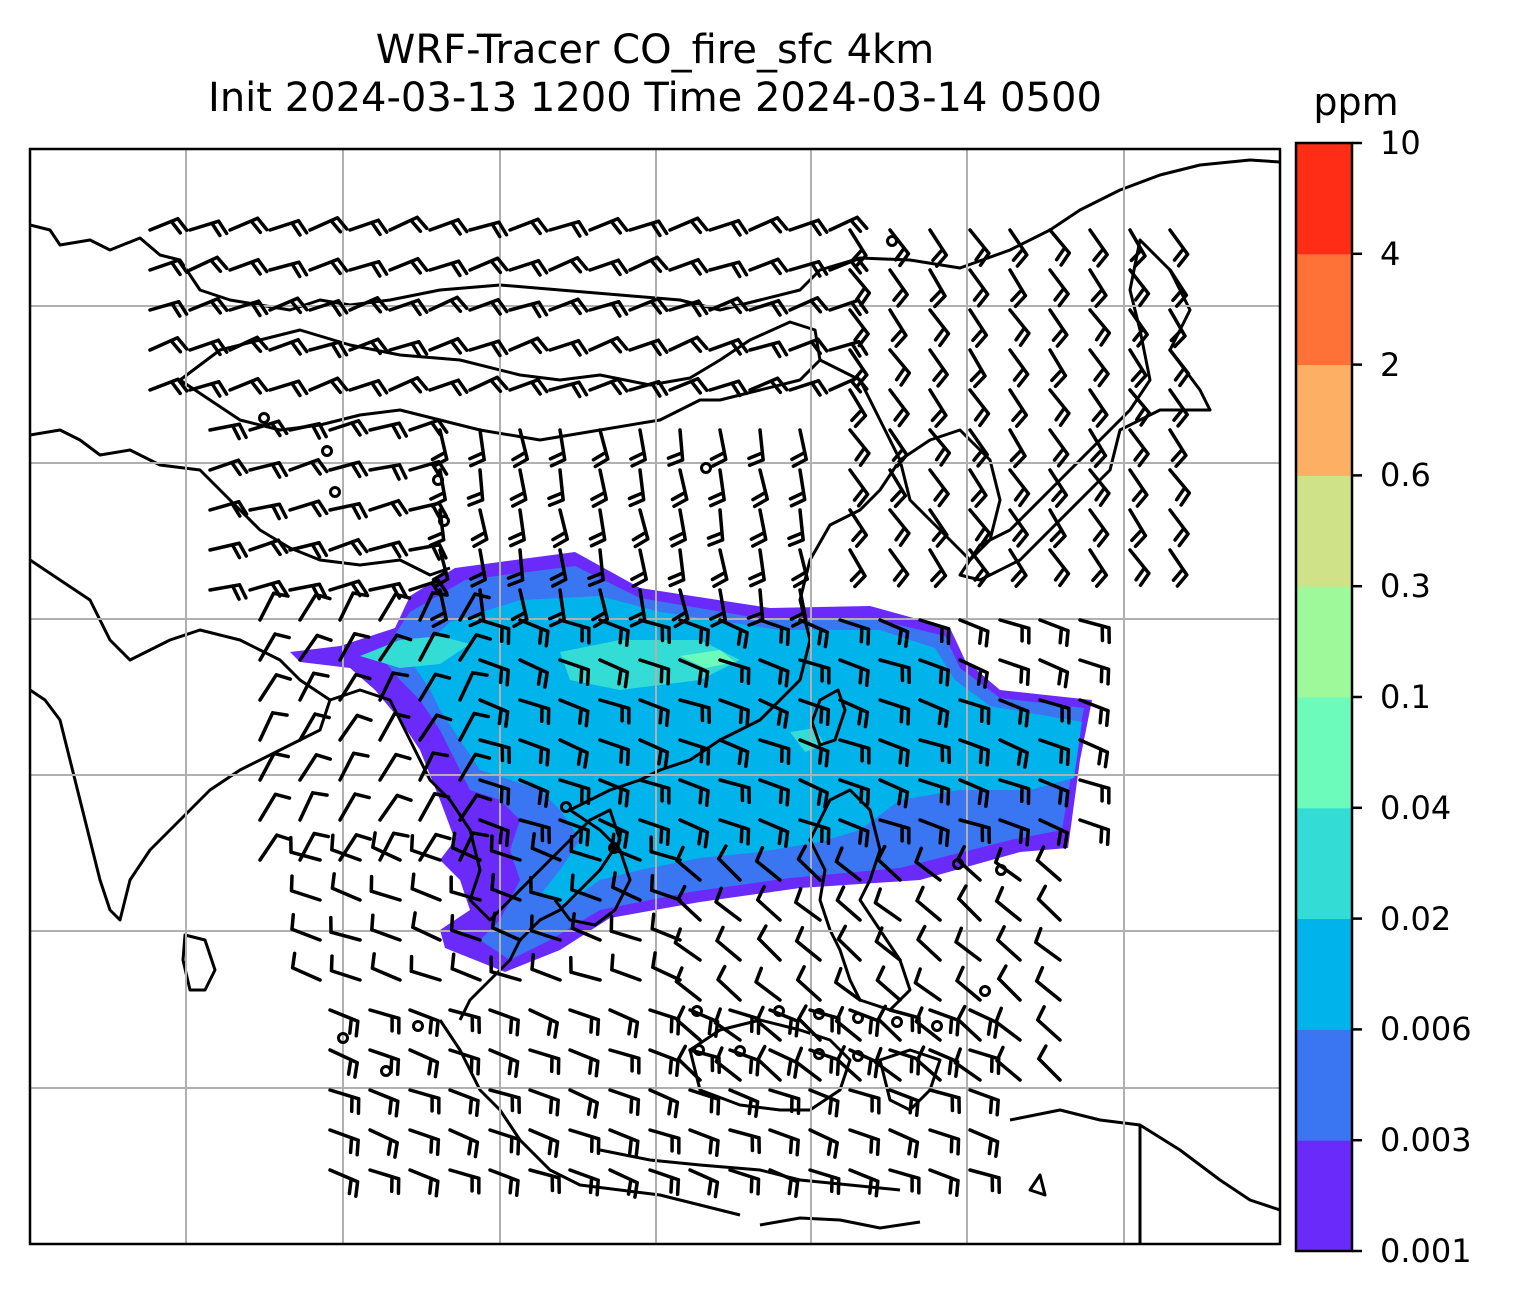 This screenshot has height=1306, width=1528. I want to click on colorbar-tick-label: 0.3, so click(1405, 586).